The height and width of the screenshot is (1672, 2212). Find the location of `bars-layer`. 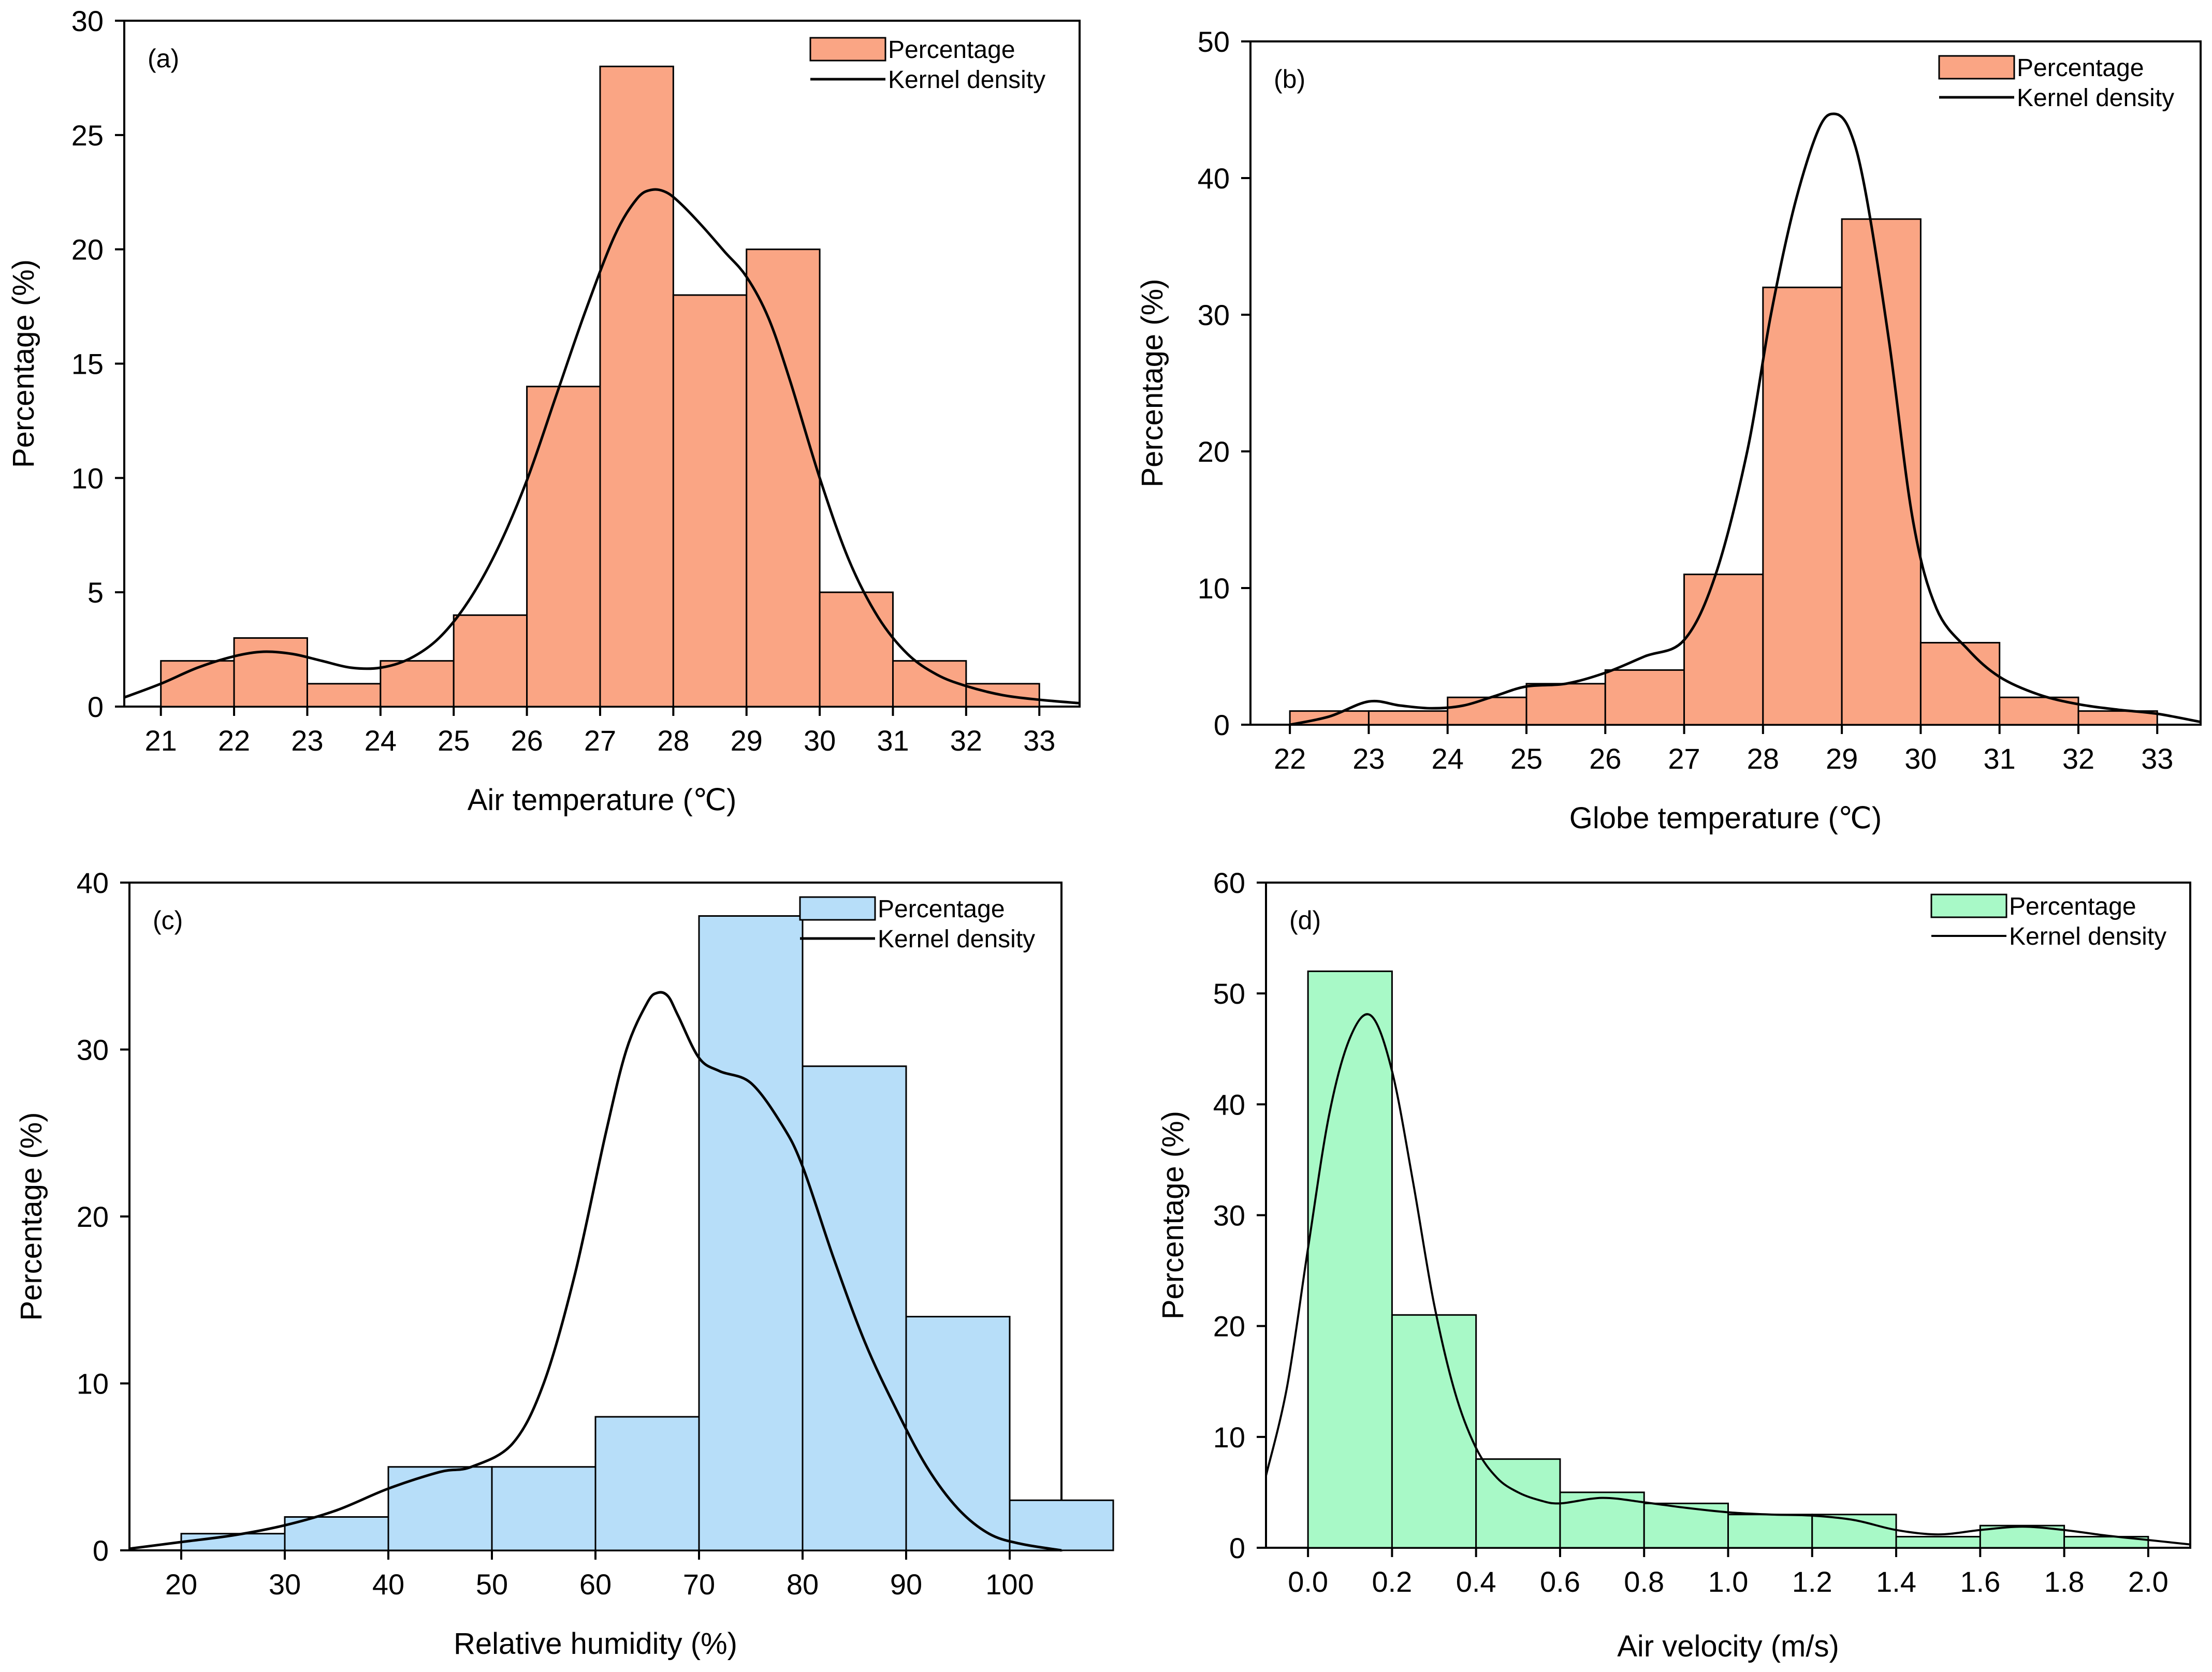

bars-layer is located at coordinates (1723, 472).